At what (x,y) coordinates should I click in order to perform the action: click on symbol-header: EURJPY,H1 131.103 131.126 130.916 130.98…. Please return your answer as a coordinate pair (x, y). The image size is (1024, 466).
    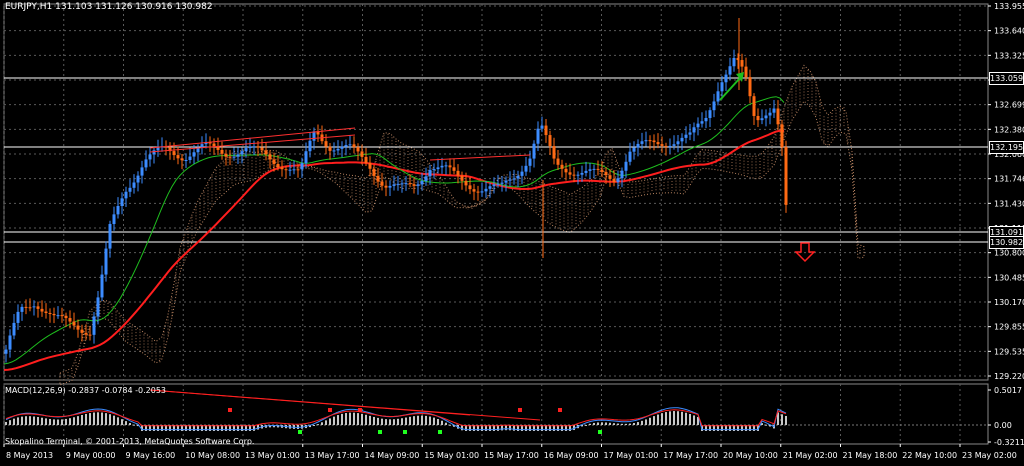
    Looking at the image, I should click on (109, 7).